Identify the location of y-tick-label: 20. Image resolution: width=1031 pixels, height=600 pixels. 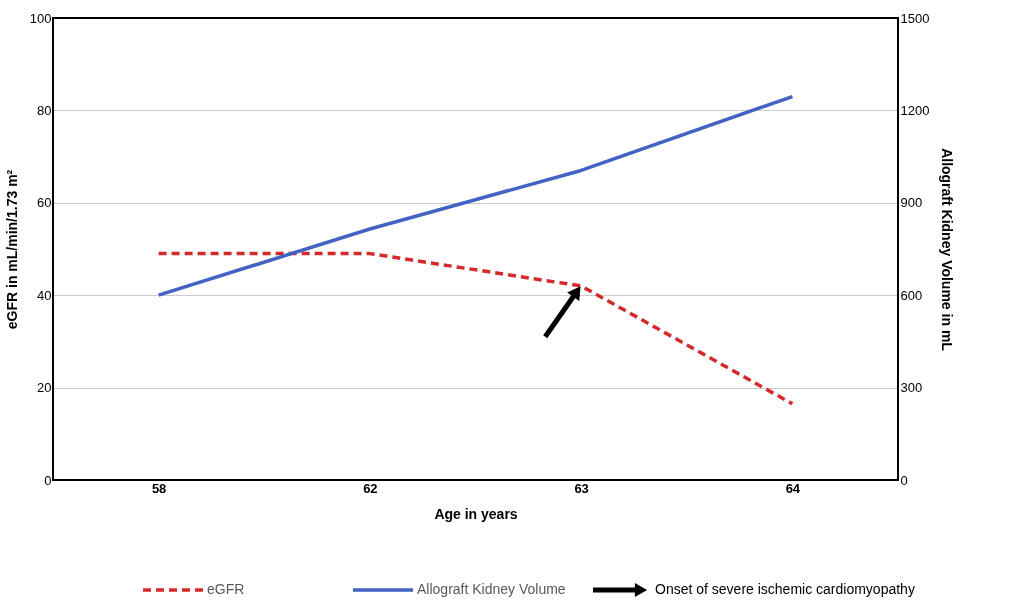
(44, 388).